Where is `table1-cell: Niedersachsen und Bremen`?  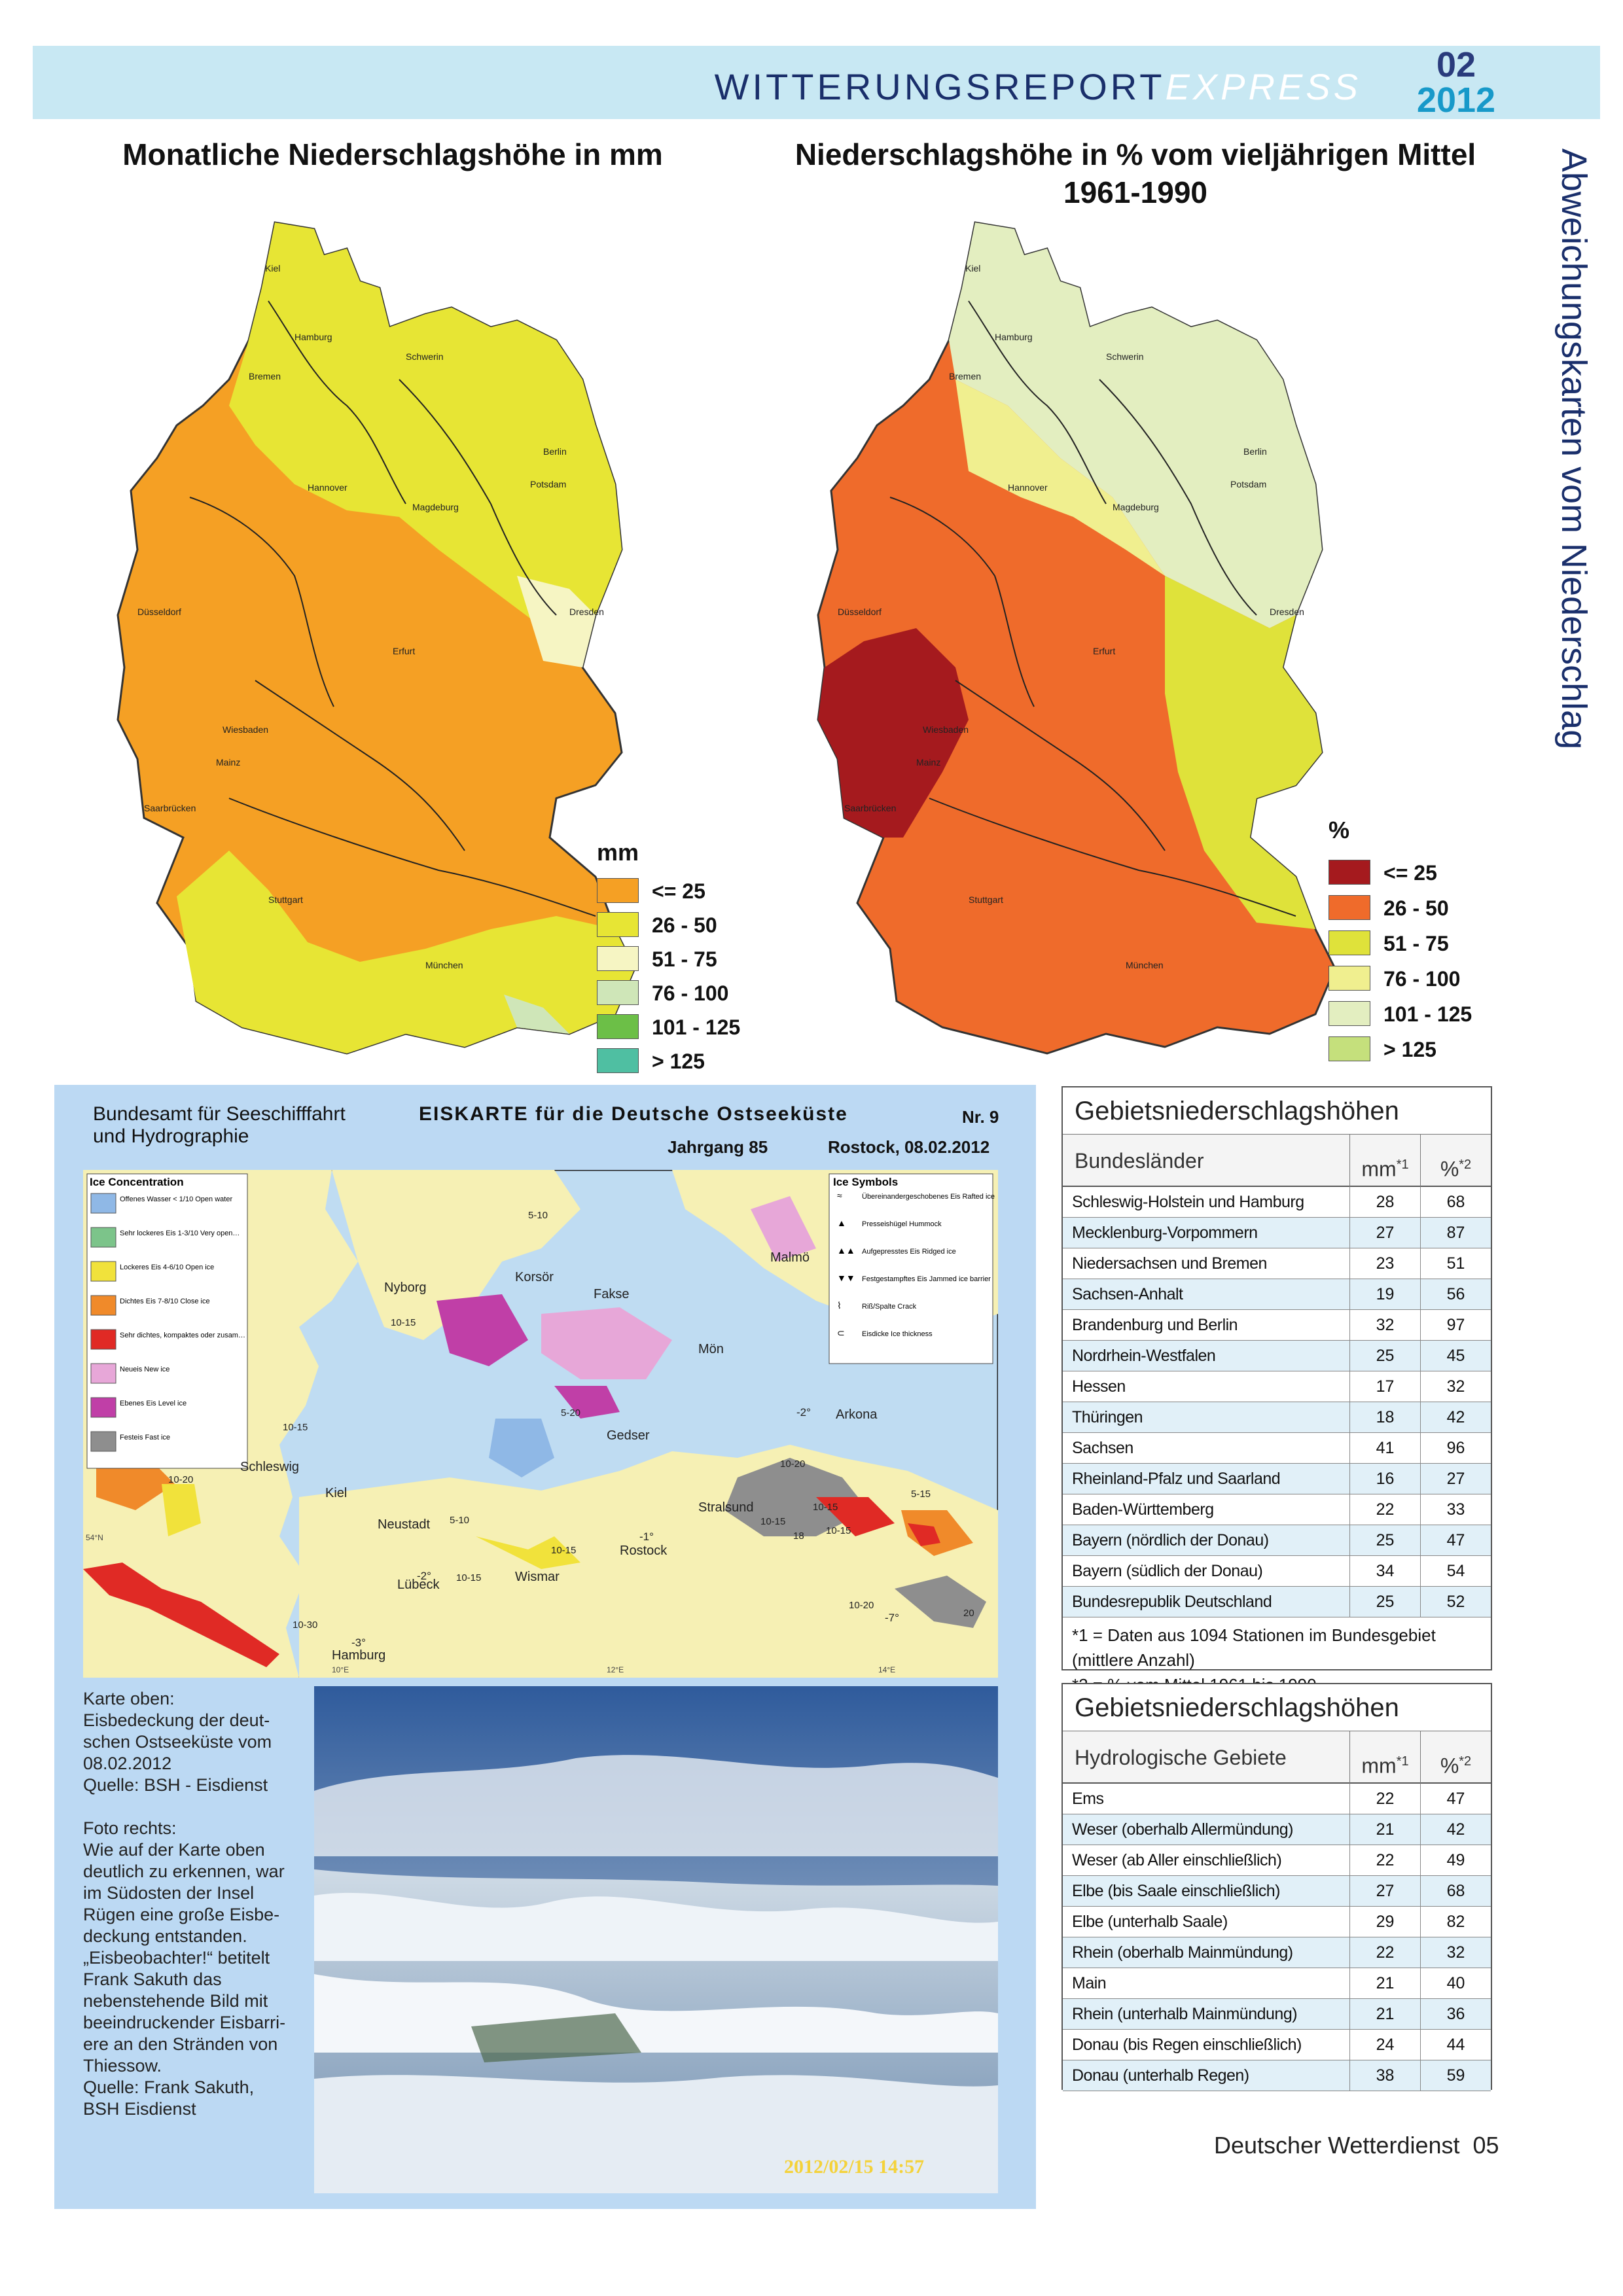
table1-cell: Niedersachsen und Bremen is located at coordinates (1169, 1263).